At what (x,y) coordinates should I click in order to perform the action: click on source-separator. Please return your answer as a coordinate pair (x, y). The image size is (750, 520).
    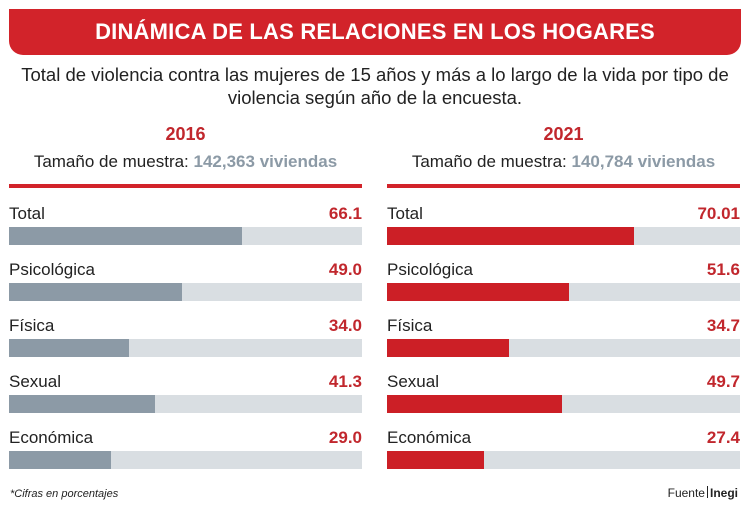
    Looking at the image, I should click on (707, 492).